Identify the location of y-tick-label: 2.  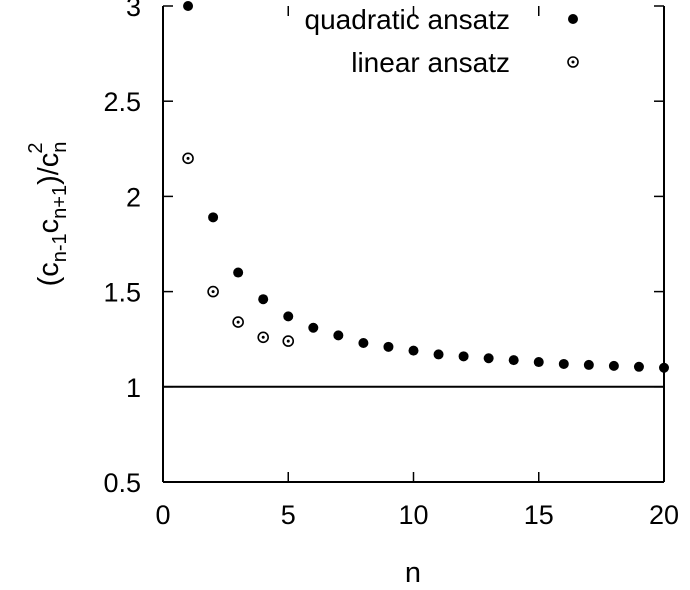
(133, 197).